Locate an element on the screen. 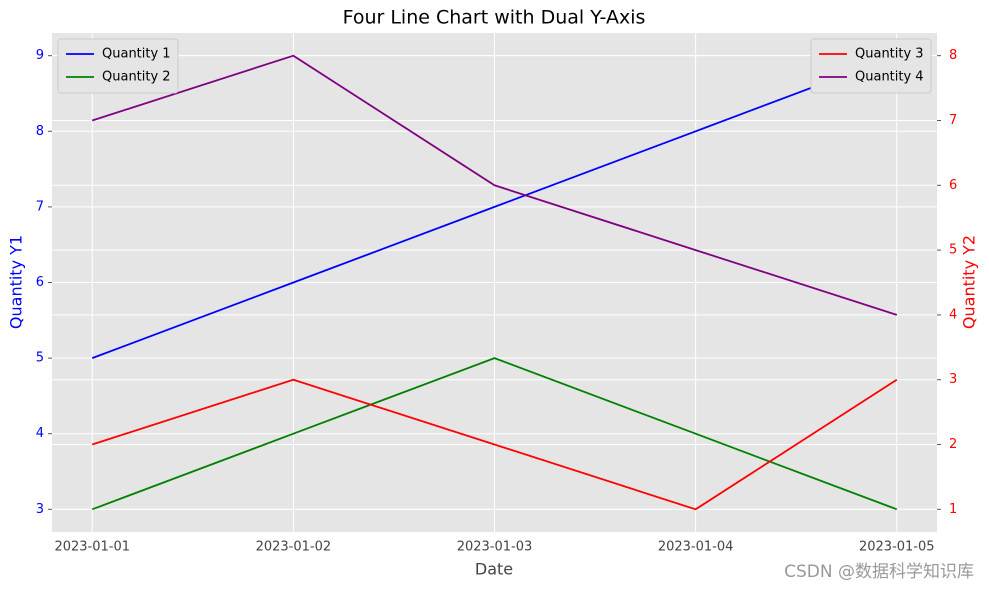 The image size is (989, 590). watermark: CSDN @数据科学知识库 is located at coordinates (879, 572).